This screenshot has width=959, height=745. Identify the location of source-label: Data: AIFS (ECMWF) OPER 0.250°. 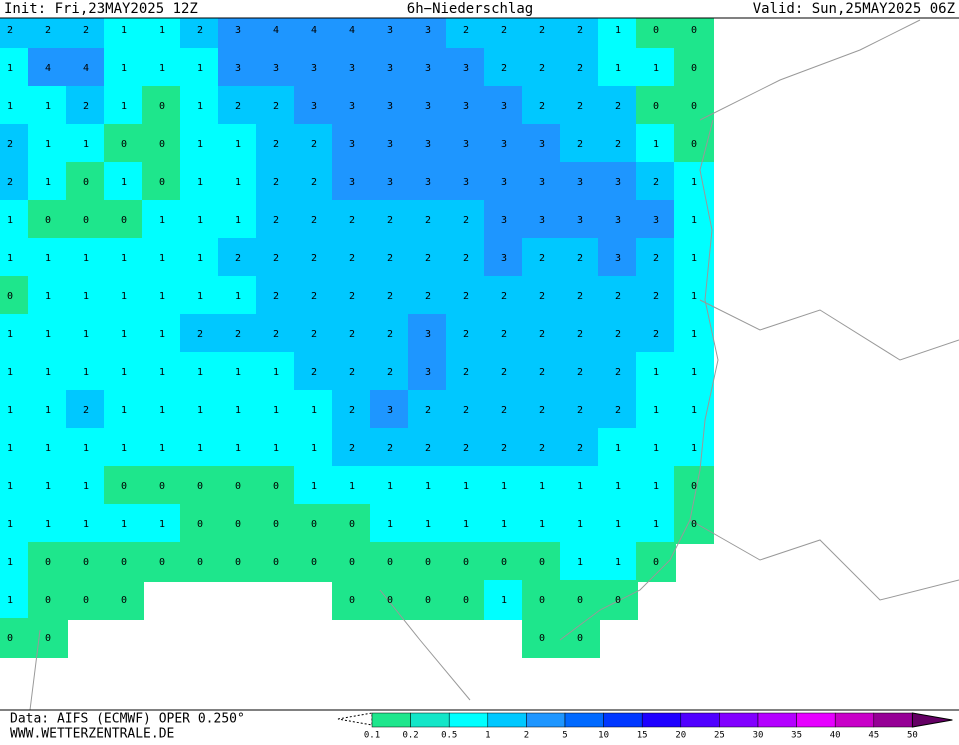
(127, 719).